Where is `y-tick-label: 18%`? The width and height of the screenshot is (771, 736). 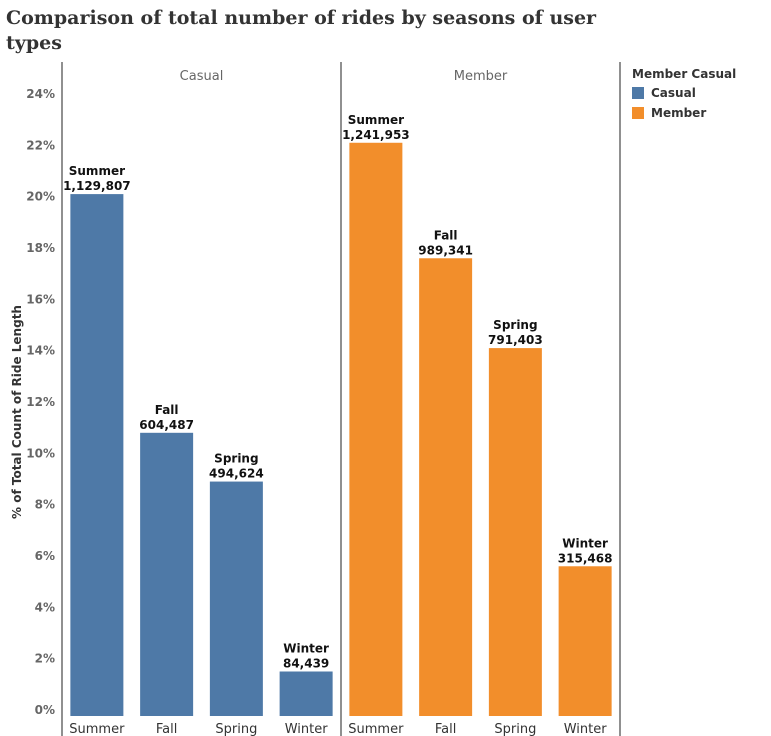 y-tick-label: 18% is located at coordinates (40, 248).